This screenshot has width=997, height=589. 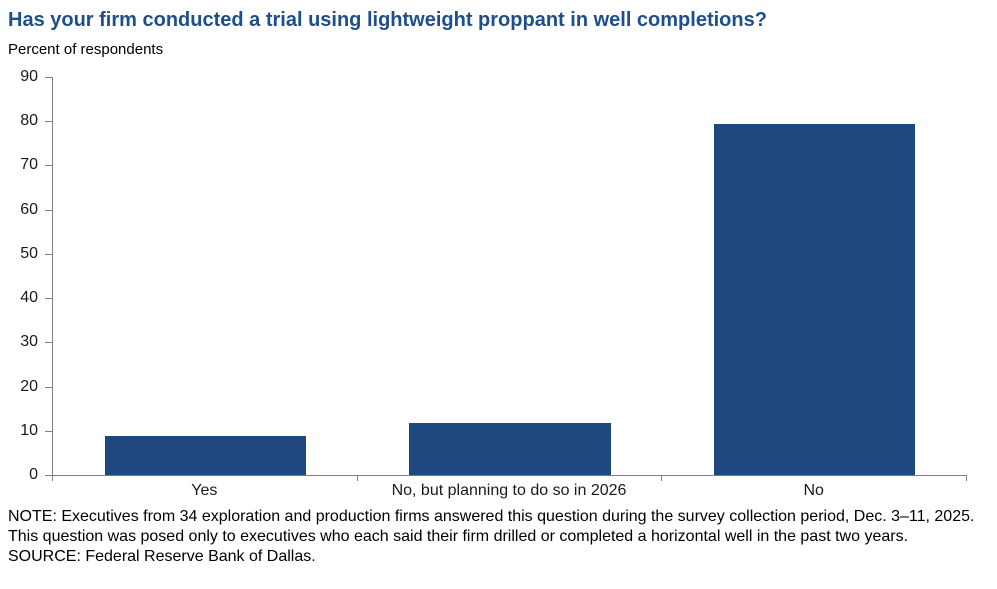 I want to click on y-axis-tick-label: 20, so click(x=29, y=386).